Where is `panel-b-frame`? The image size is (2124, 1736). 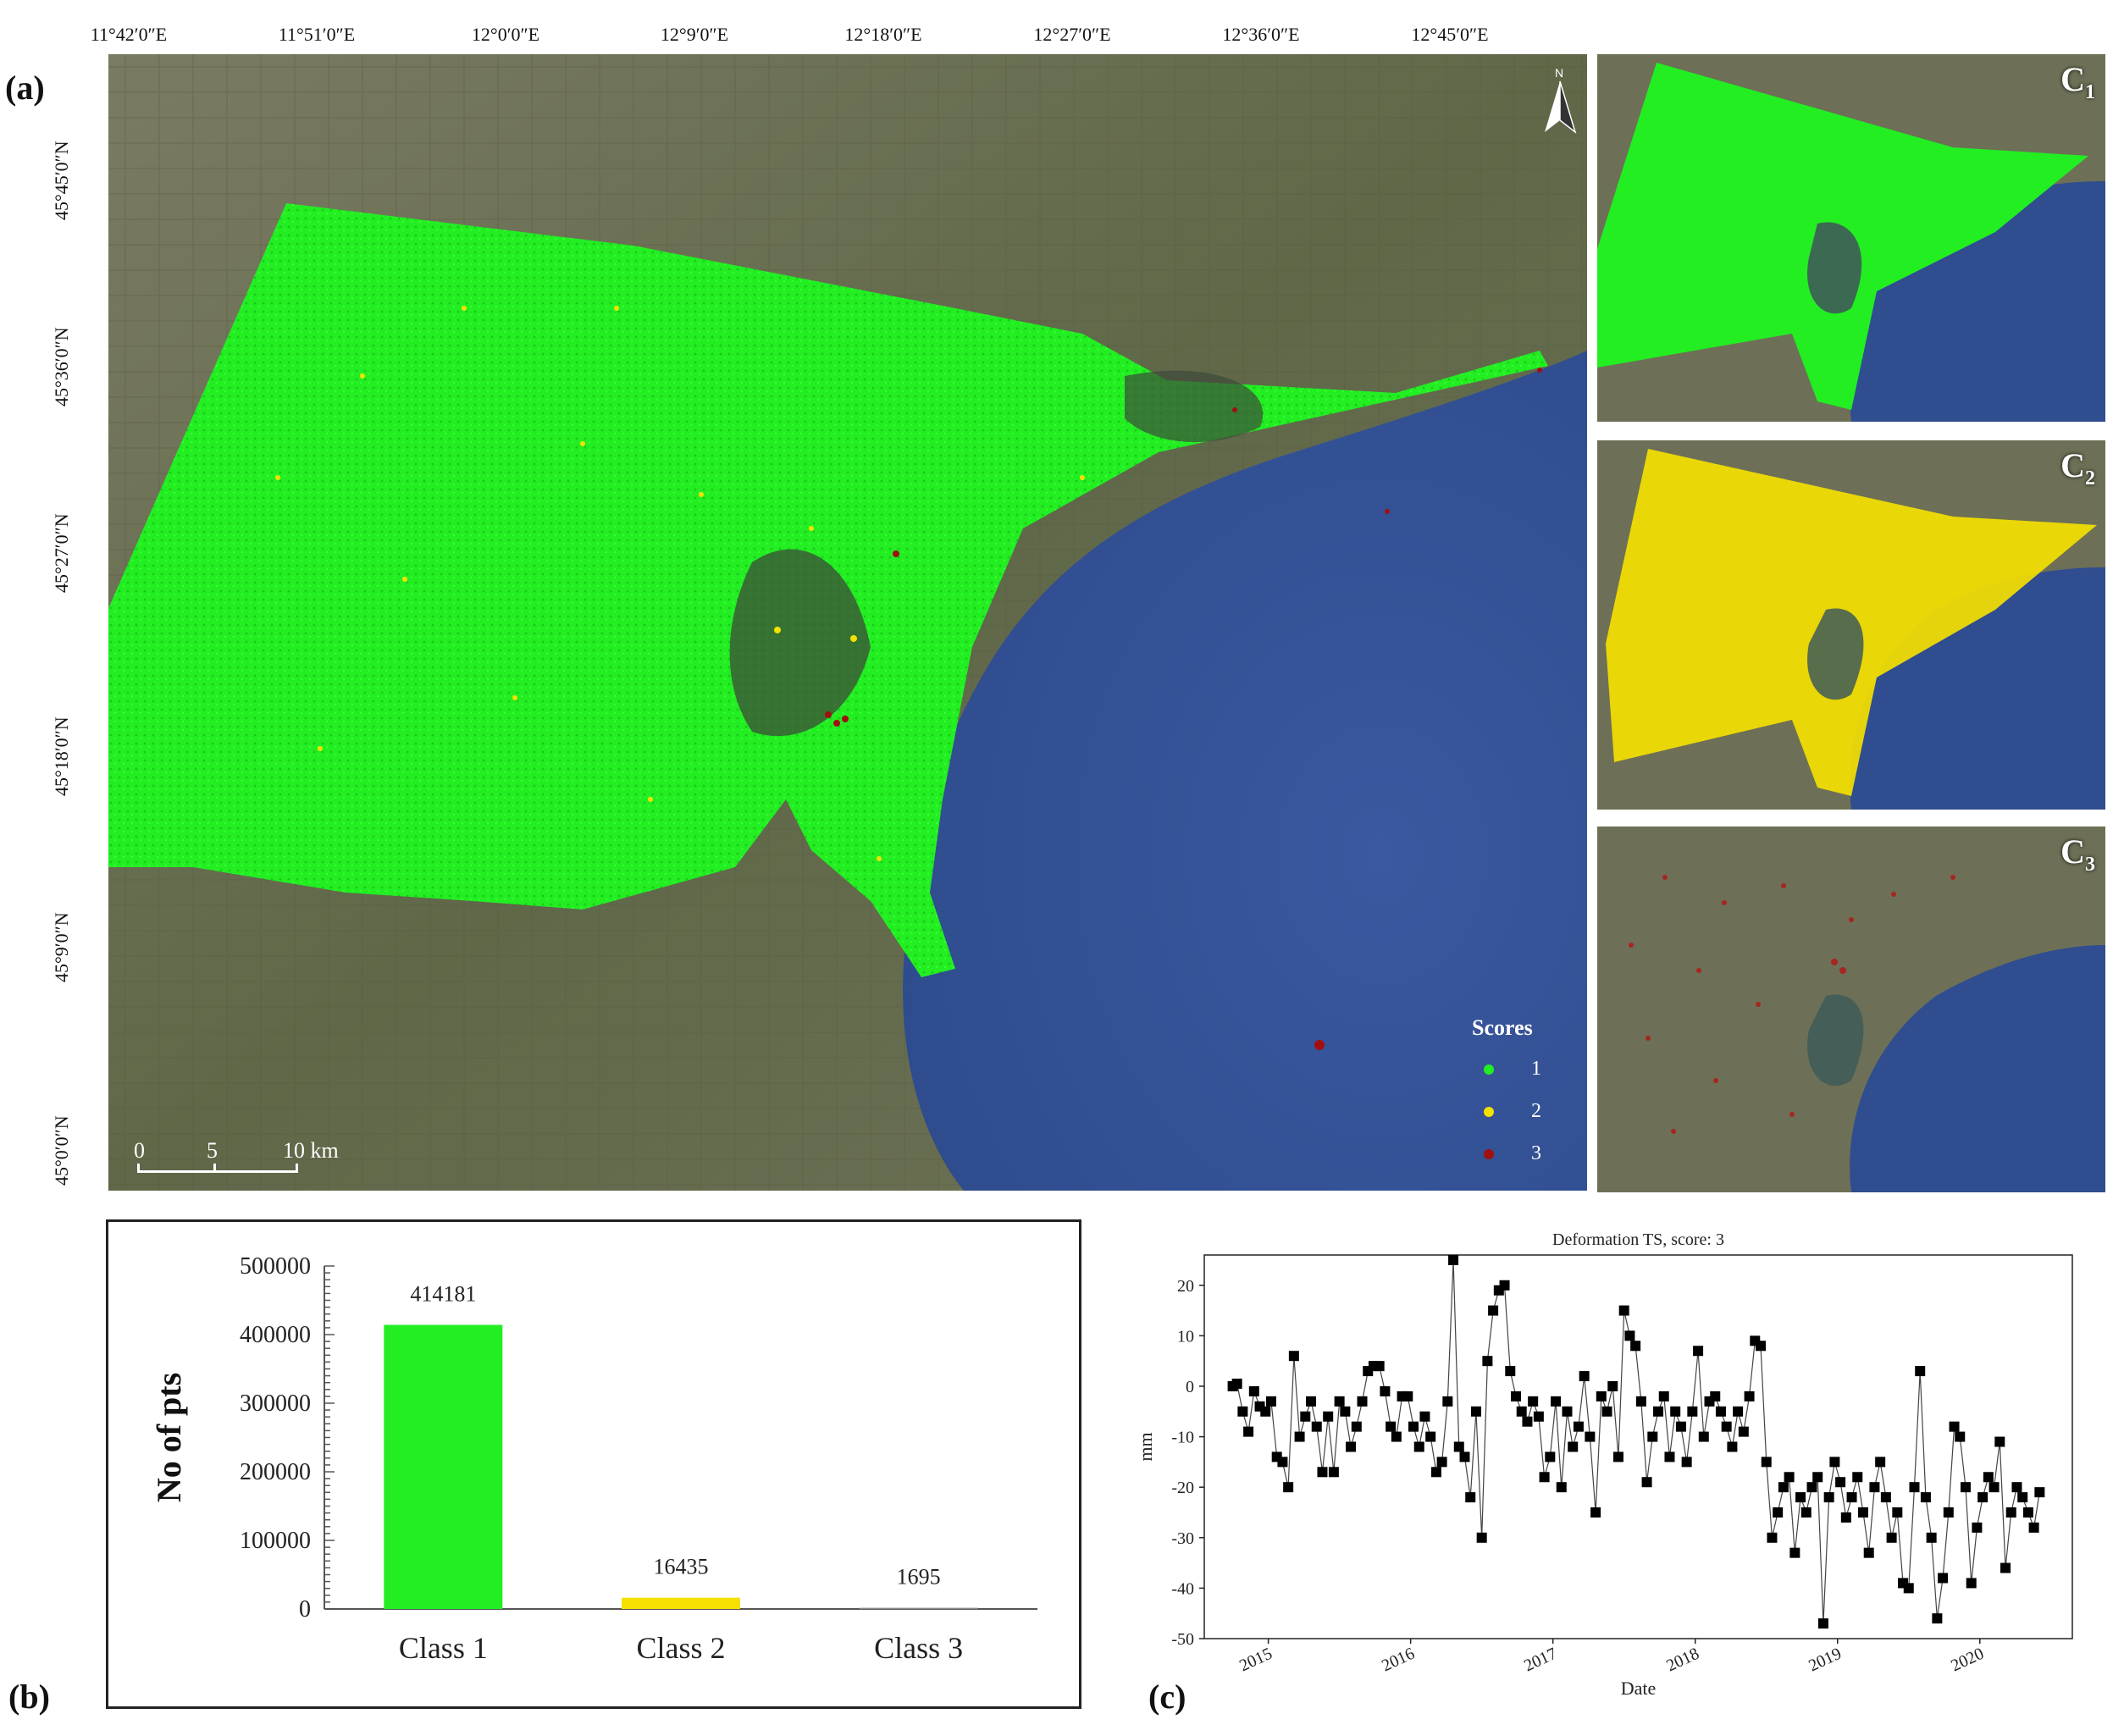
panel-b-frame is located at coordinates (594, 1464).